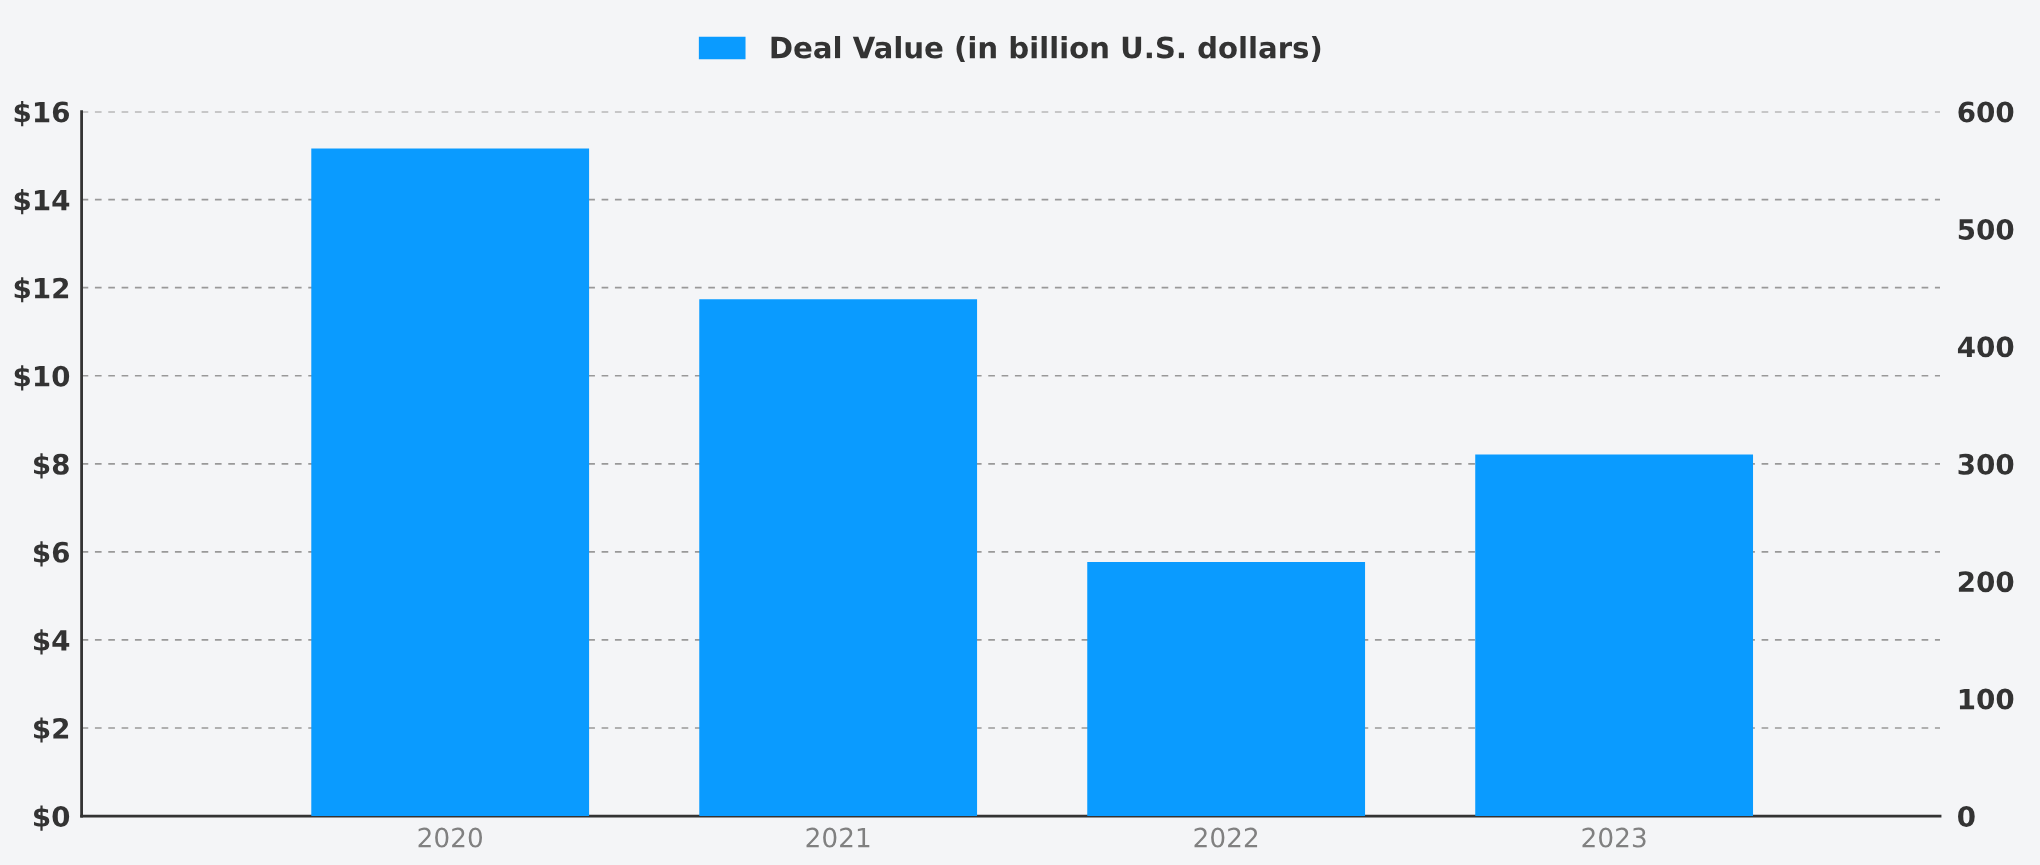 Image resolution: width=2040 pixels, height=865 pixels. I want to click on y2-tick-label: 100, so click(1986, 699).